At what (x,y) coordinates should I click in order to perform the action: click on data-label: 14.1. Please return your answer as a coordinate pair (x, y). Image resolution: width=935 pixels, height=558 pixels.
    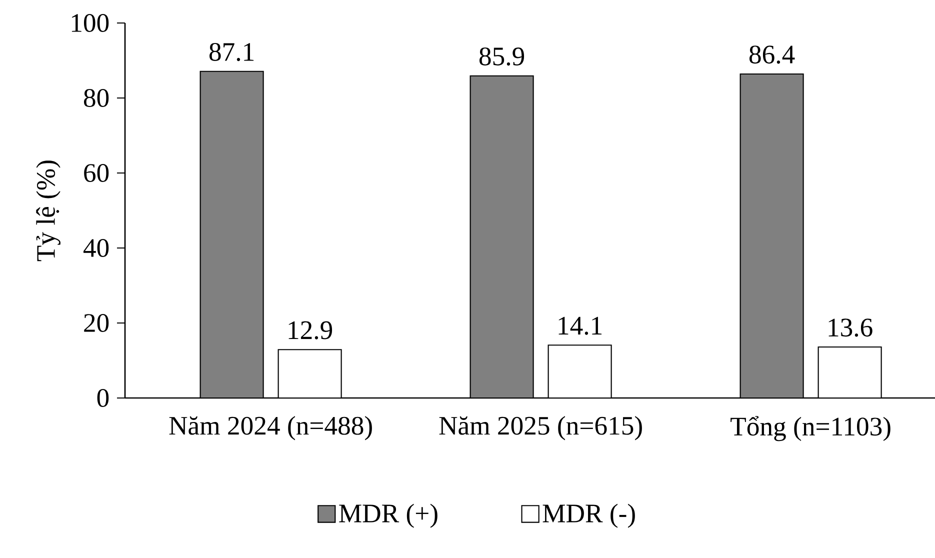
    Looking at the image, I should click on (580, 325).